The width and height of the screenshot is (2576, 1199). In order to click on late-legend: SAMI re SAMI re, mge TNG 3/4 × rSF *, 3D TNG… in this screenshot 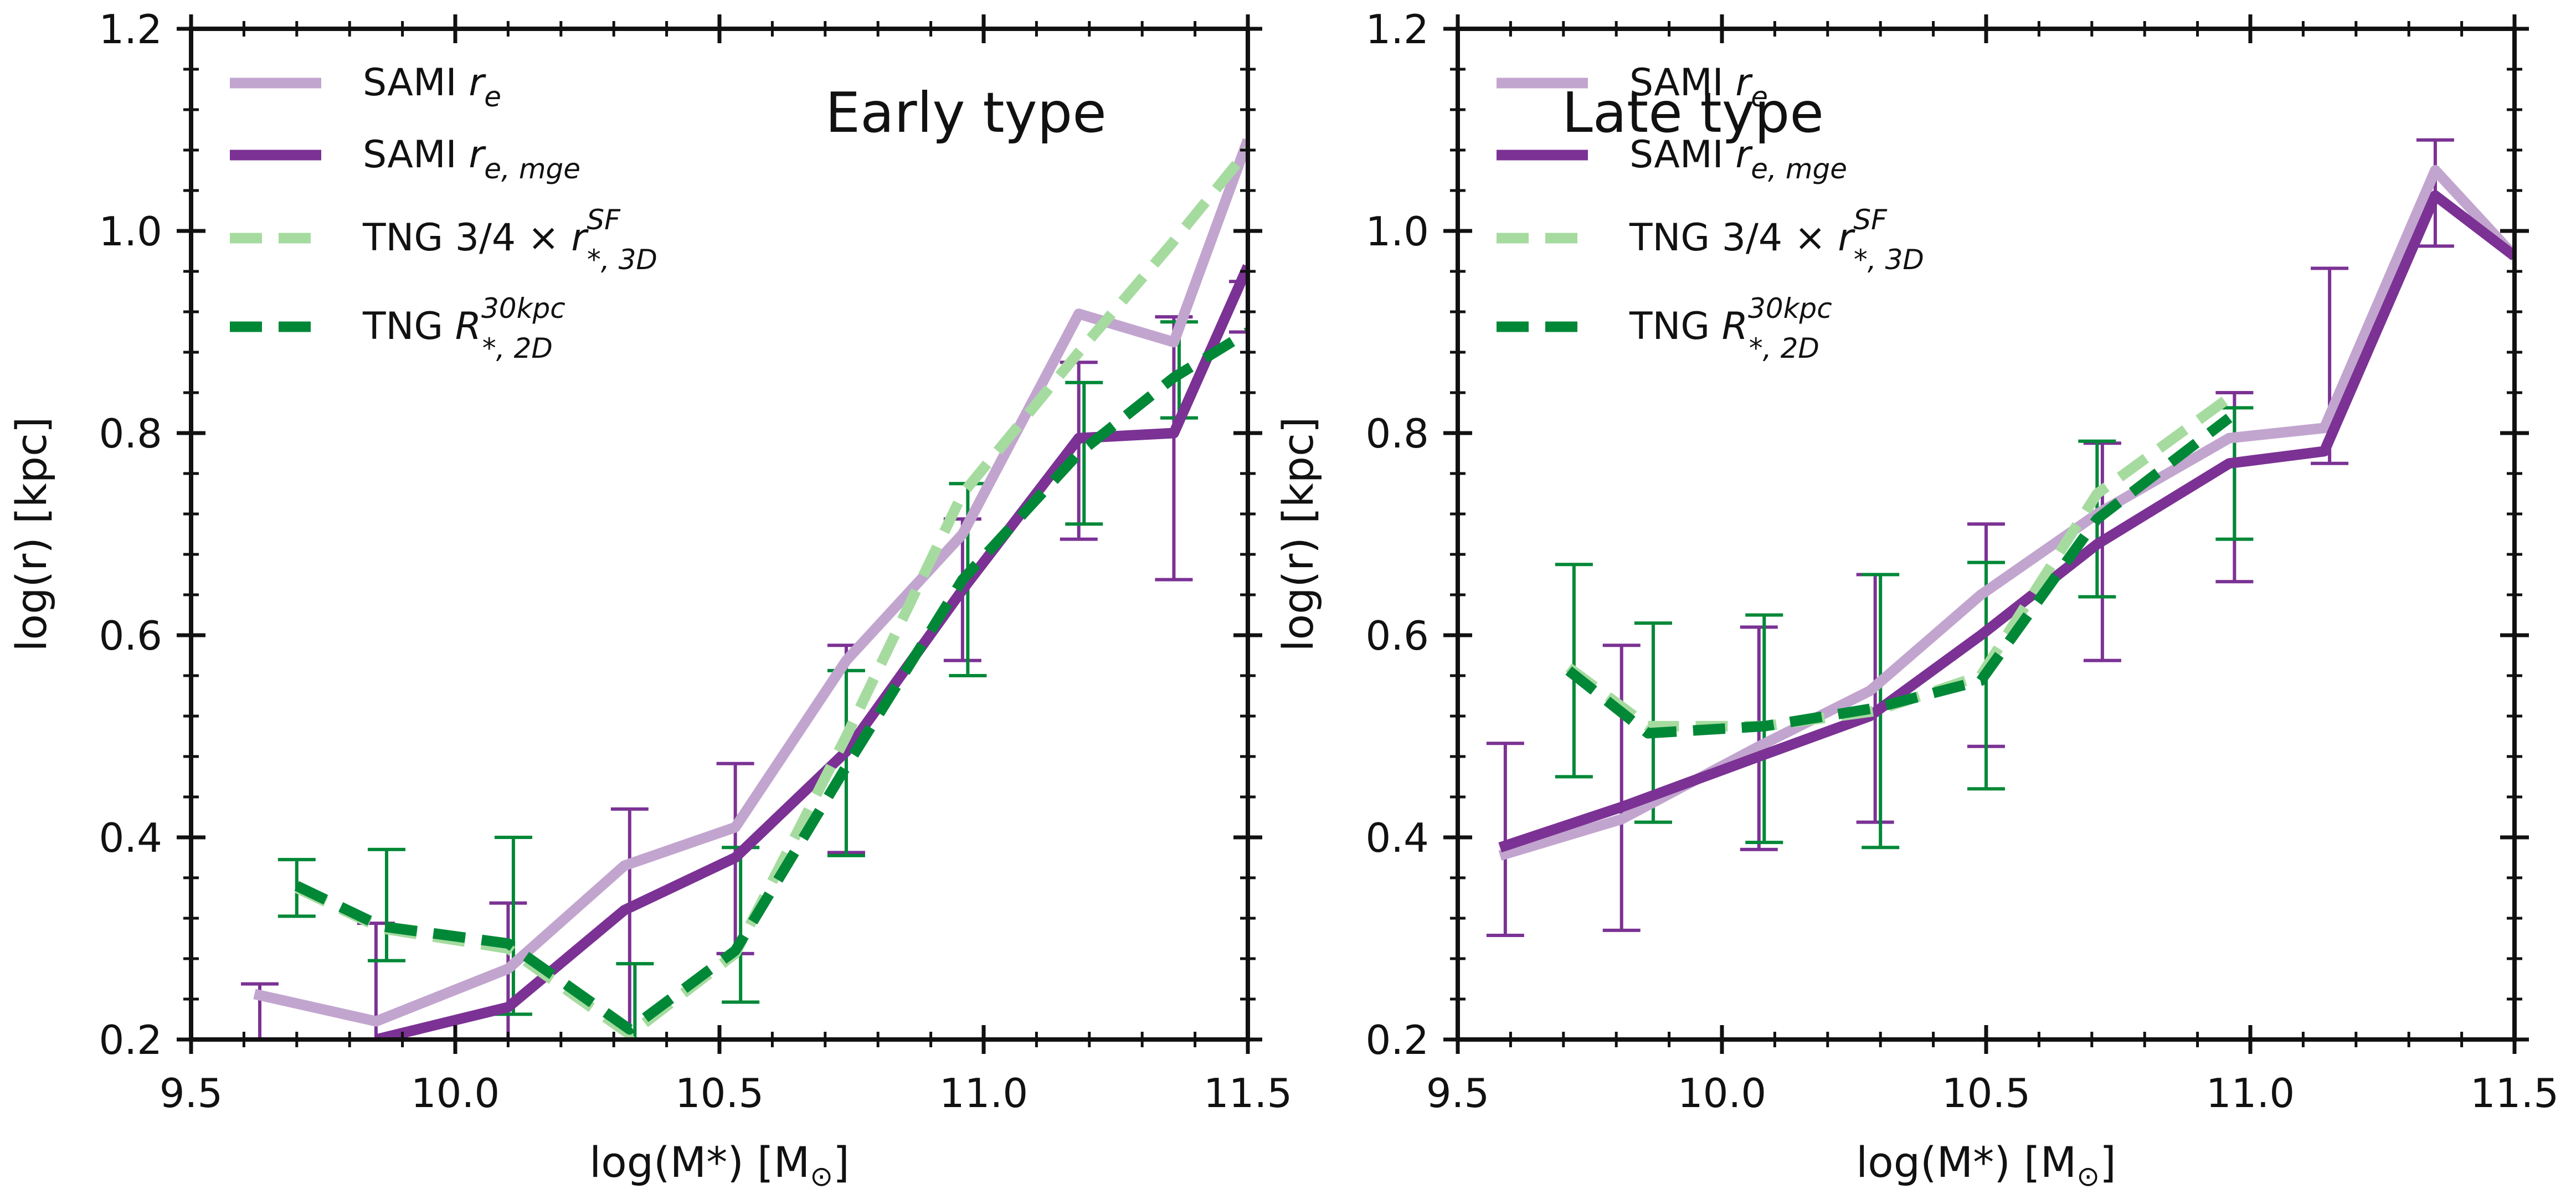, I will do `click(1710, 212)`.